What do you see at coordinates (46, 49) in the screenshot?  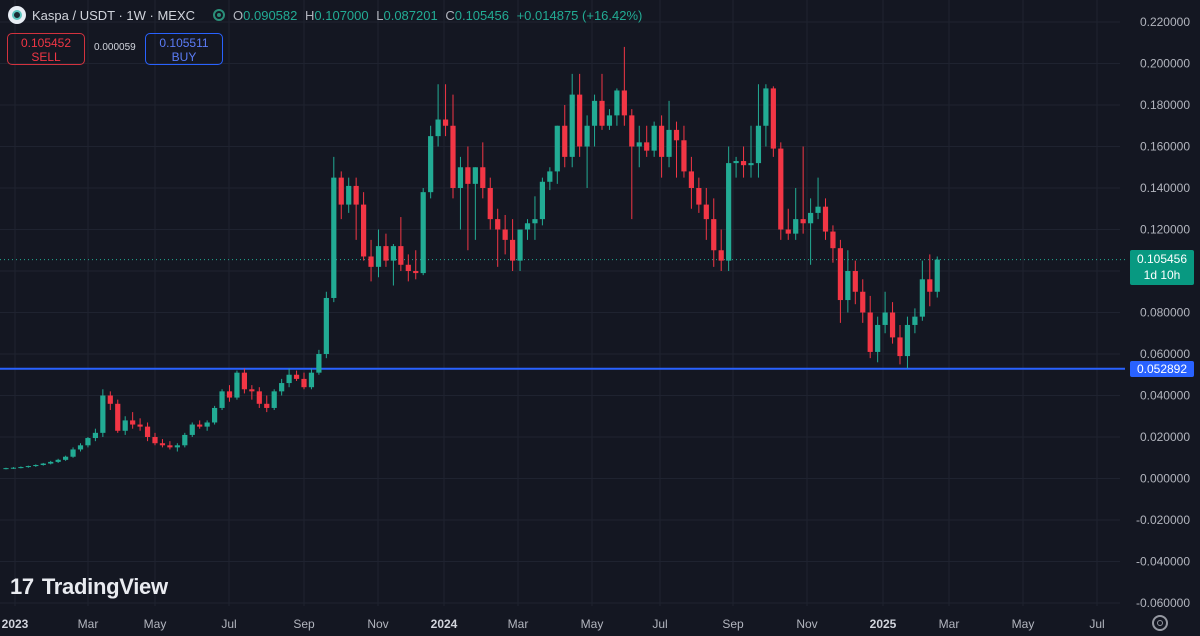 I see `sell-button: 0.105452 SELL` at bounding box center [46, 49].